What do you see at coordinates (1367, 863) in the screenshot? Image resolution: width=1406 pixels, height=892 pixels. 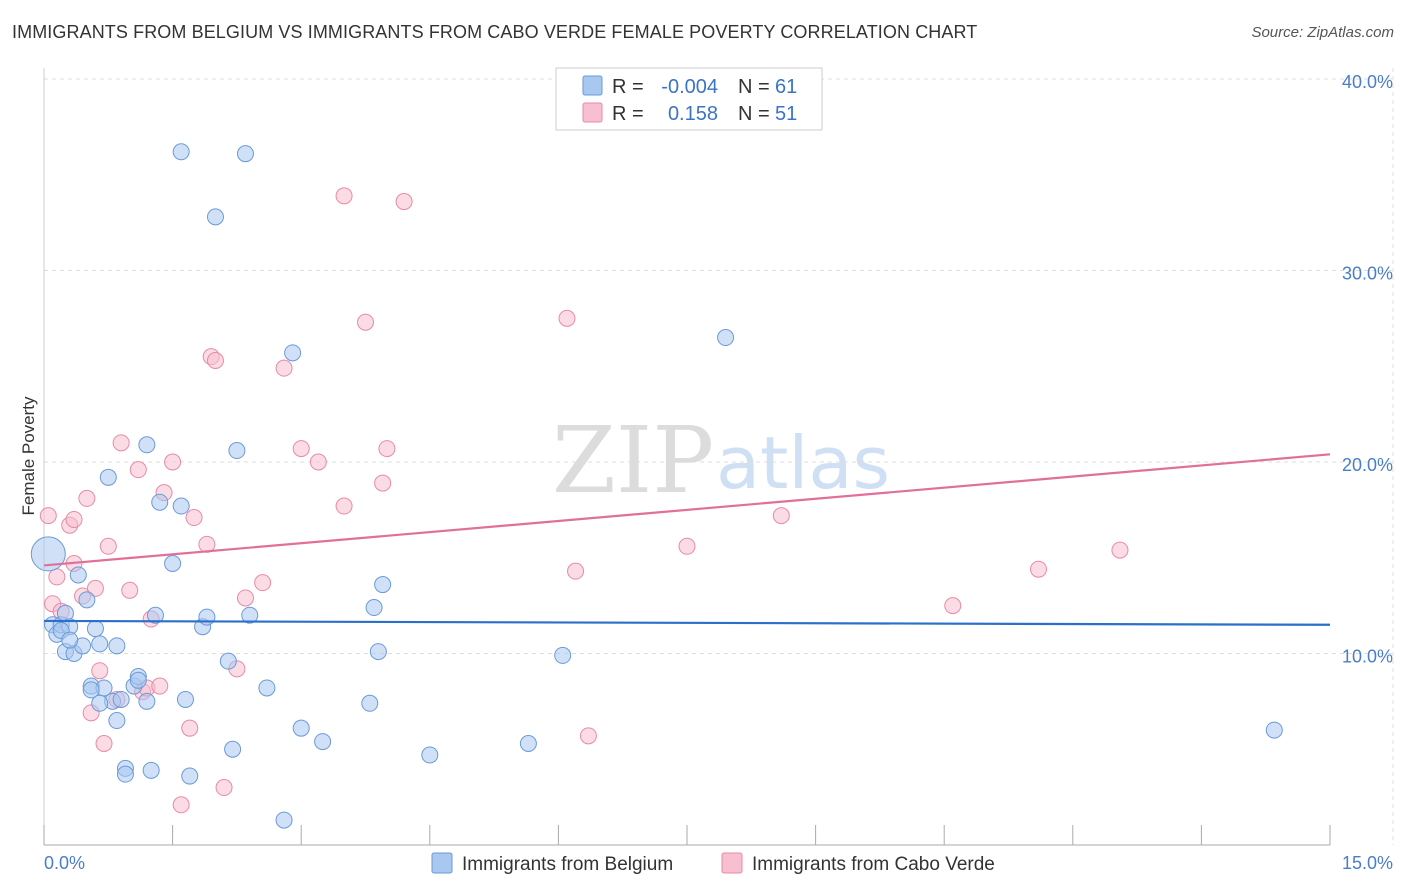 I see `x-tick-label: 15.0%` at bounding box center [1367, 863].